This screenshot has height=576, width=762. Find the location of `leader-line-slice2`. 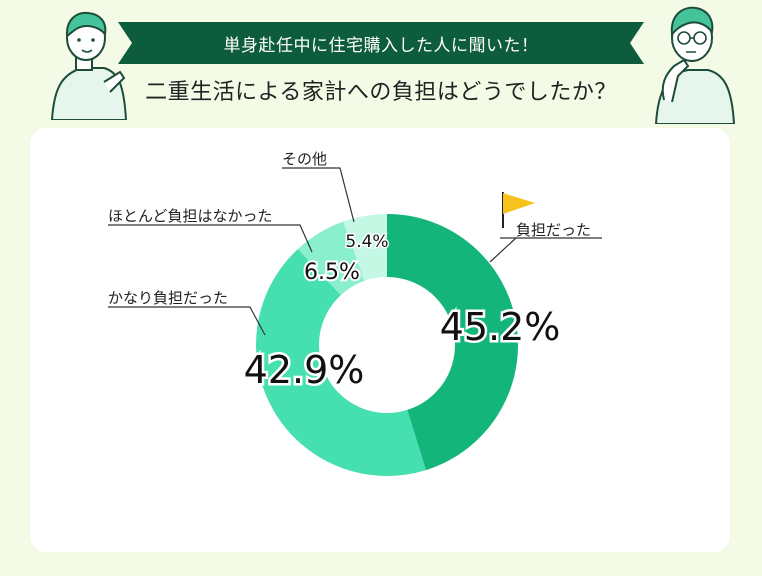

leader-line-slice2 is located at coordinates (187, 321).